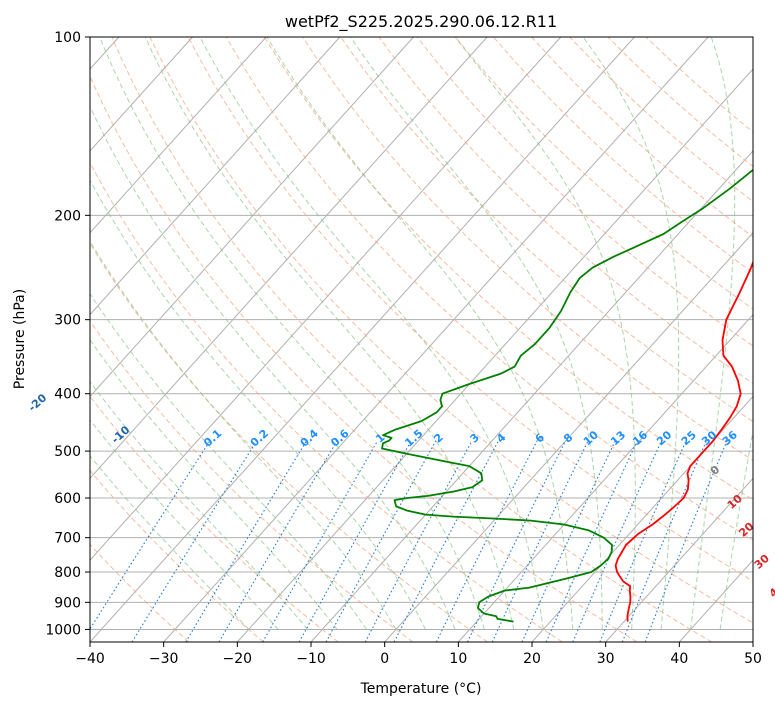  Describe the element at coordinates (67, 603) in the screenshot. I see `y-tick-label: 900` at that location.